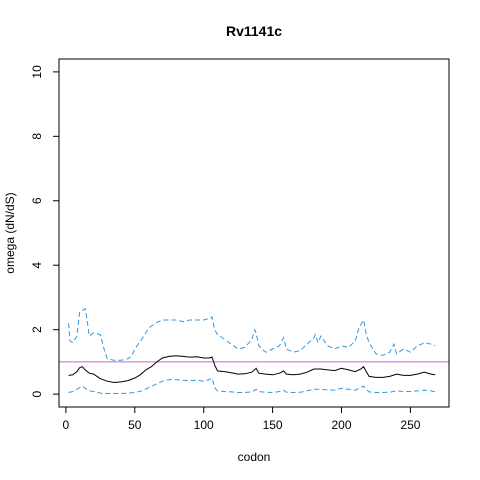 The image size is (480, 480). Describe the element at coordinates (66, 425) in the screenshot. I see `x-tick-label: 0` at that location.